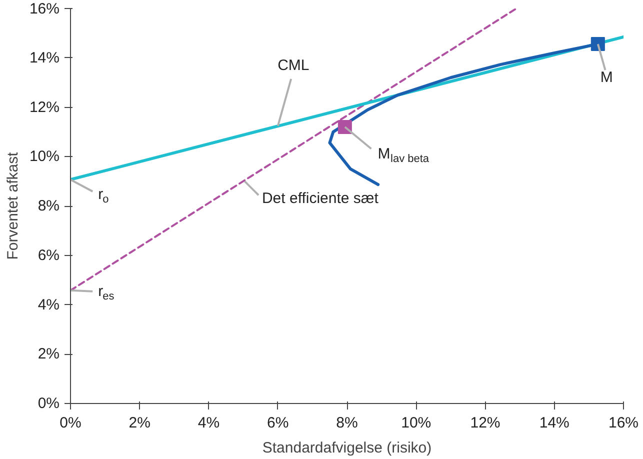 The image size is (643, 459). Describe the element at coordinates (49, 354) in the screenshot. I see `y-tick-label: 2%` at that location.